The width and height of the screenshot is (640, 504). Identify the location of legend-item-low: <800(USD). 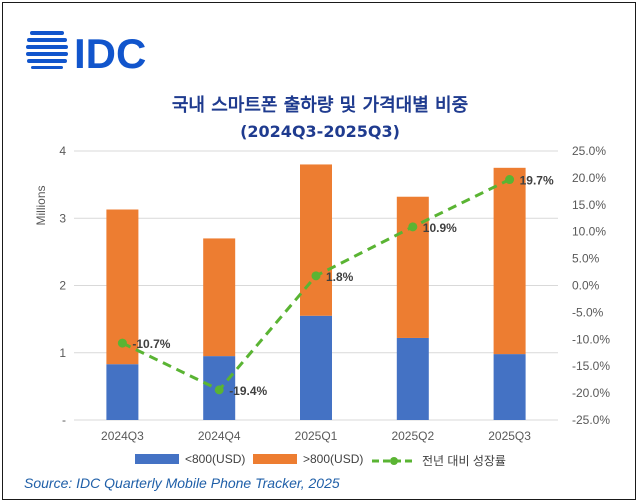
(190, 459).